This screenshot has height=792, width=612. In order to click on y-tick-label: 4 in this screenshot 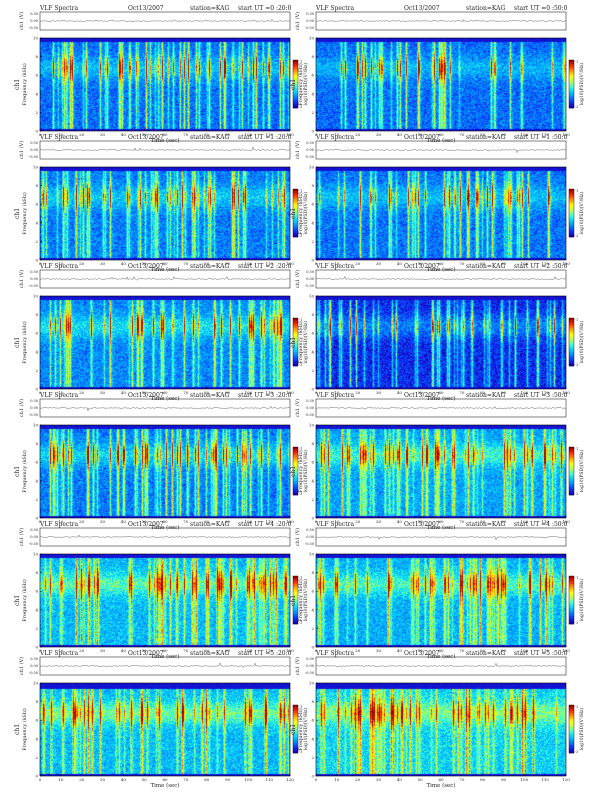, I will do `click(36, 222)`.